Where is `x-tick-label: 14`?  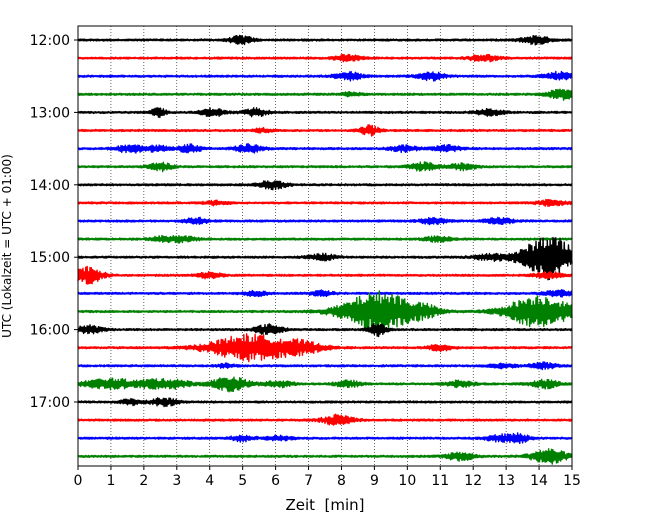 x-tick-label: 14 is located at coordinates (539, 481).